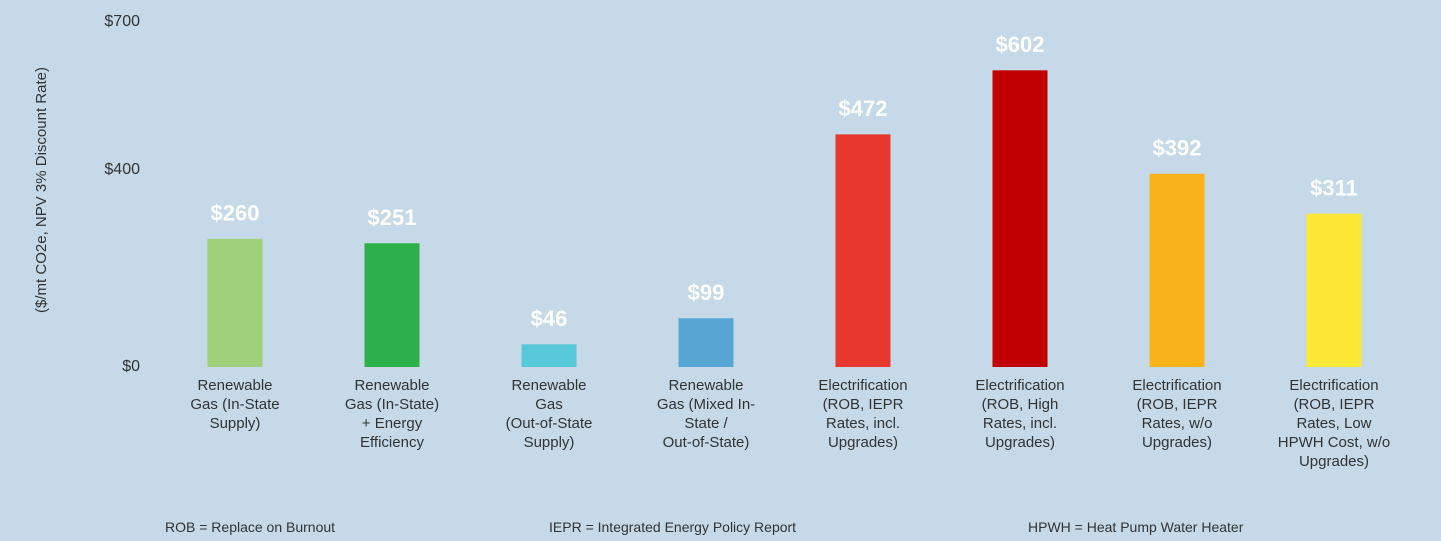  What do you see at coordinates (250, 527) in the screenshot?
I see `footnote: ROB = Replace on Burnout` at bounding box center [250, 527].